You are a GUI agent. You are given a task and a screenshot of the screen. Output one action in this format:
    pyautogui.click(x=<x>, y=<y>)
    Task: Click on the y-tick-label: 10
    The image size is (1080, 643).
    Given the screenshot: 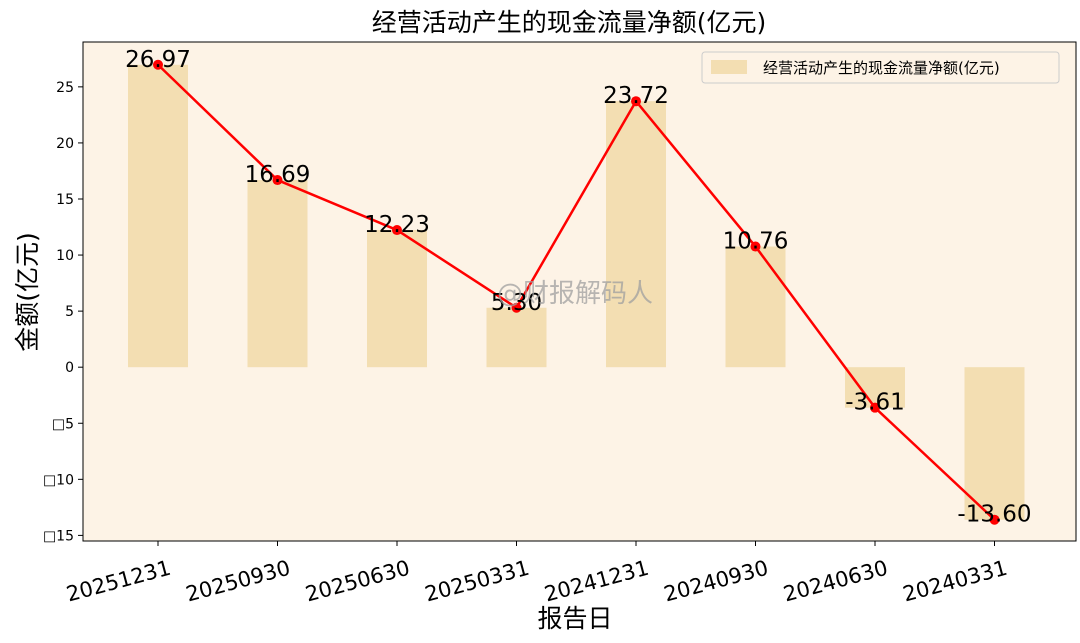 What is the action you would take?
    pyautogui.click(x=65, y=256)
    